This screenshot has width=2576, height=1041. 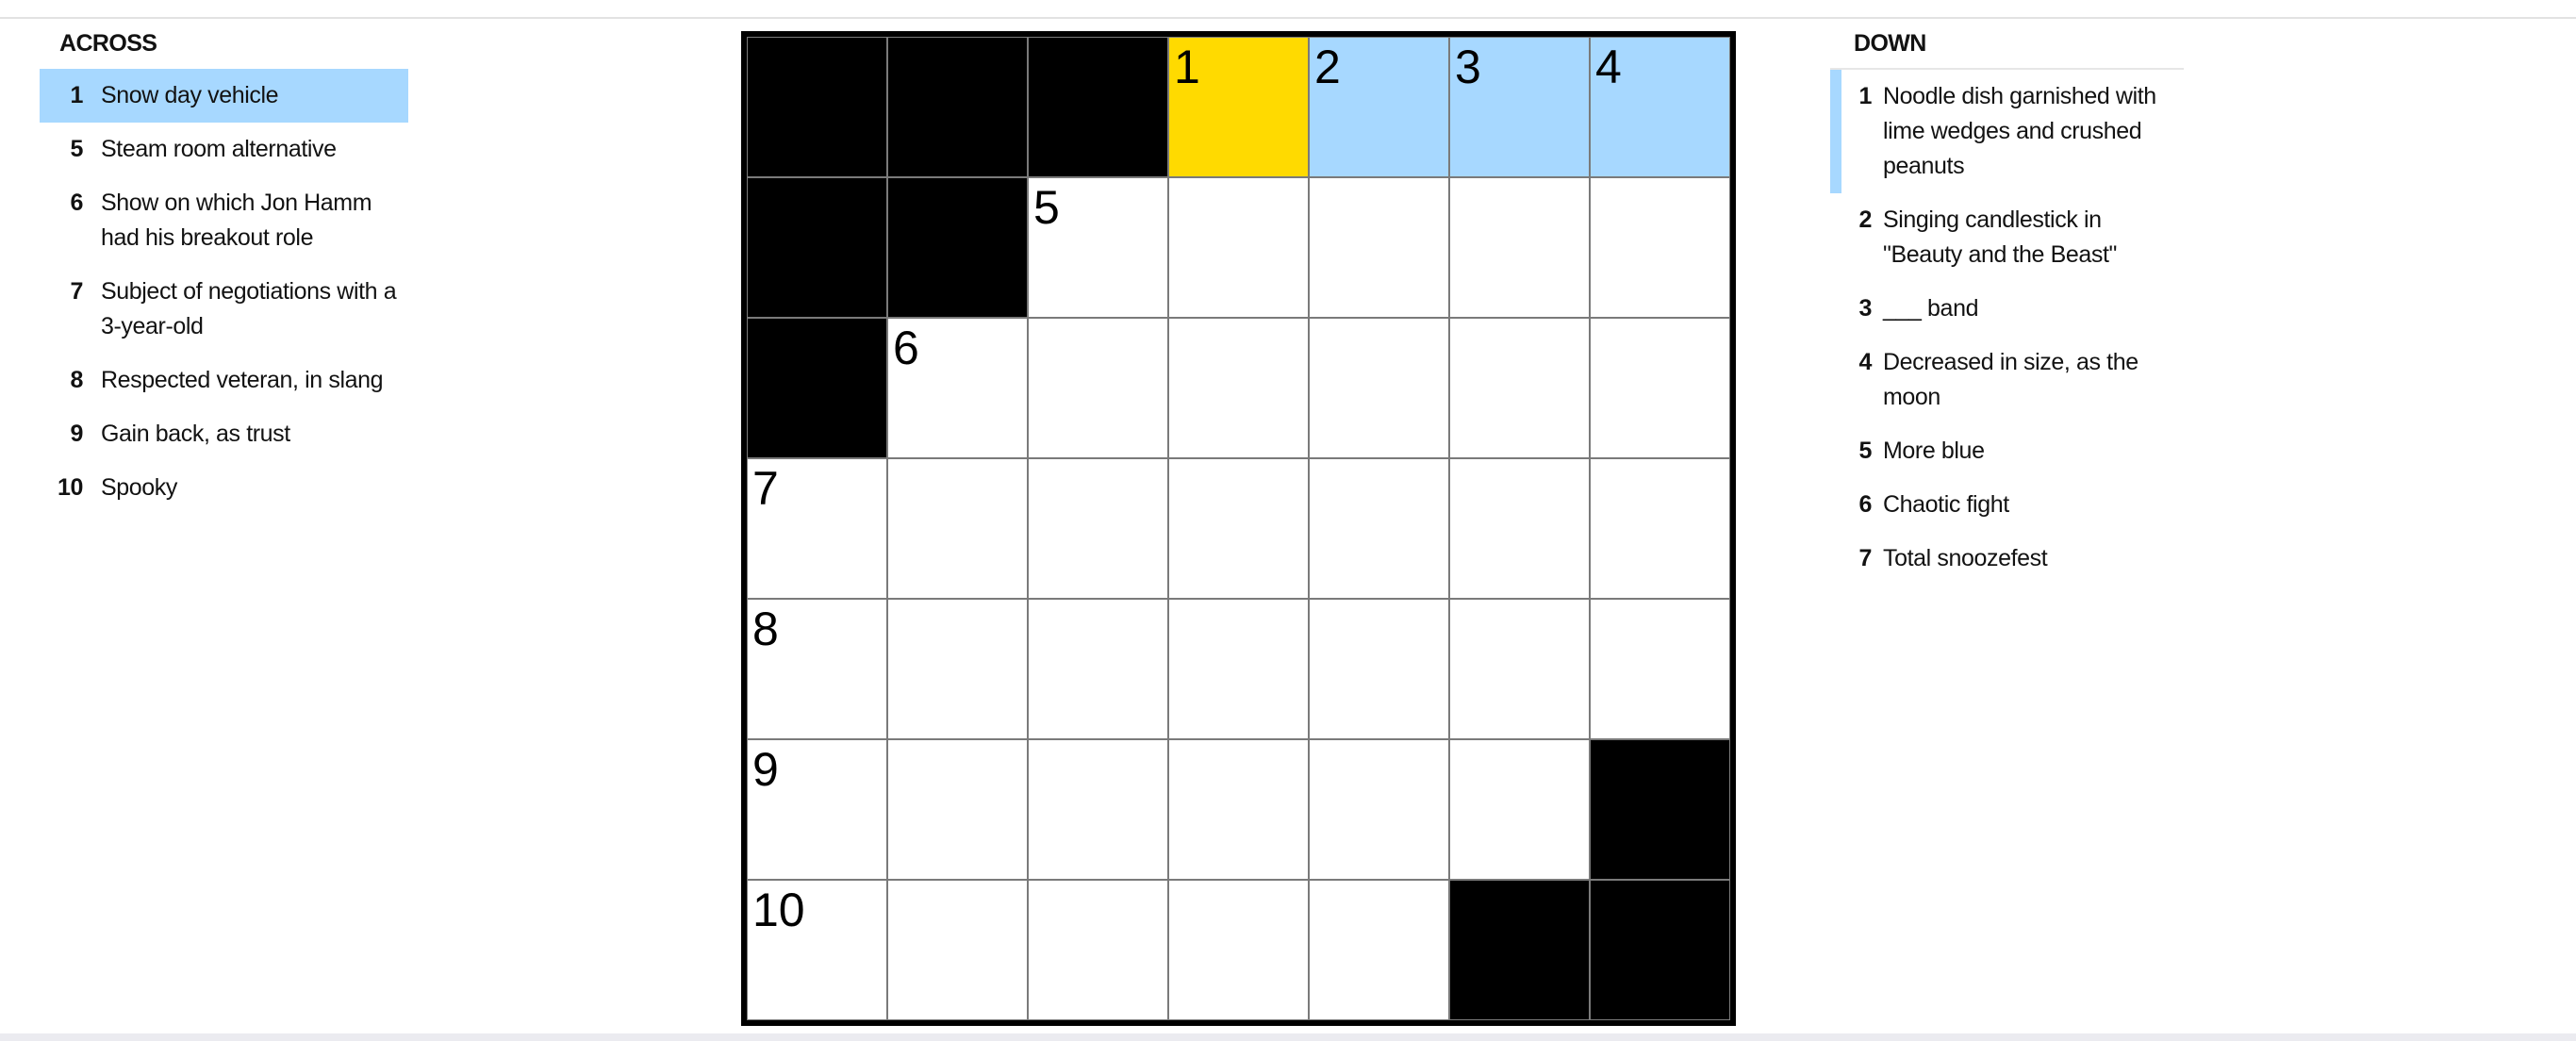 What do you see at coordinates (76, 434) in the screenshot?
I see `clue-number: 9` at bounding box center [76, 434].